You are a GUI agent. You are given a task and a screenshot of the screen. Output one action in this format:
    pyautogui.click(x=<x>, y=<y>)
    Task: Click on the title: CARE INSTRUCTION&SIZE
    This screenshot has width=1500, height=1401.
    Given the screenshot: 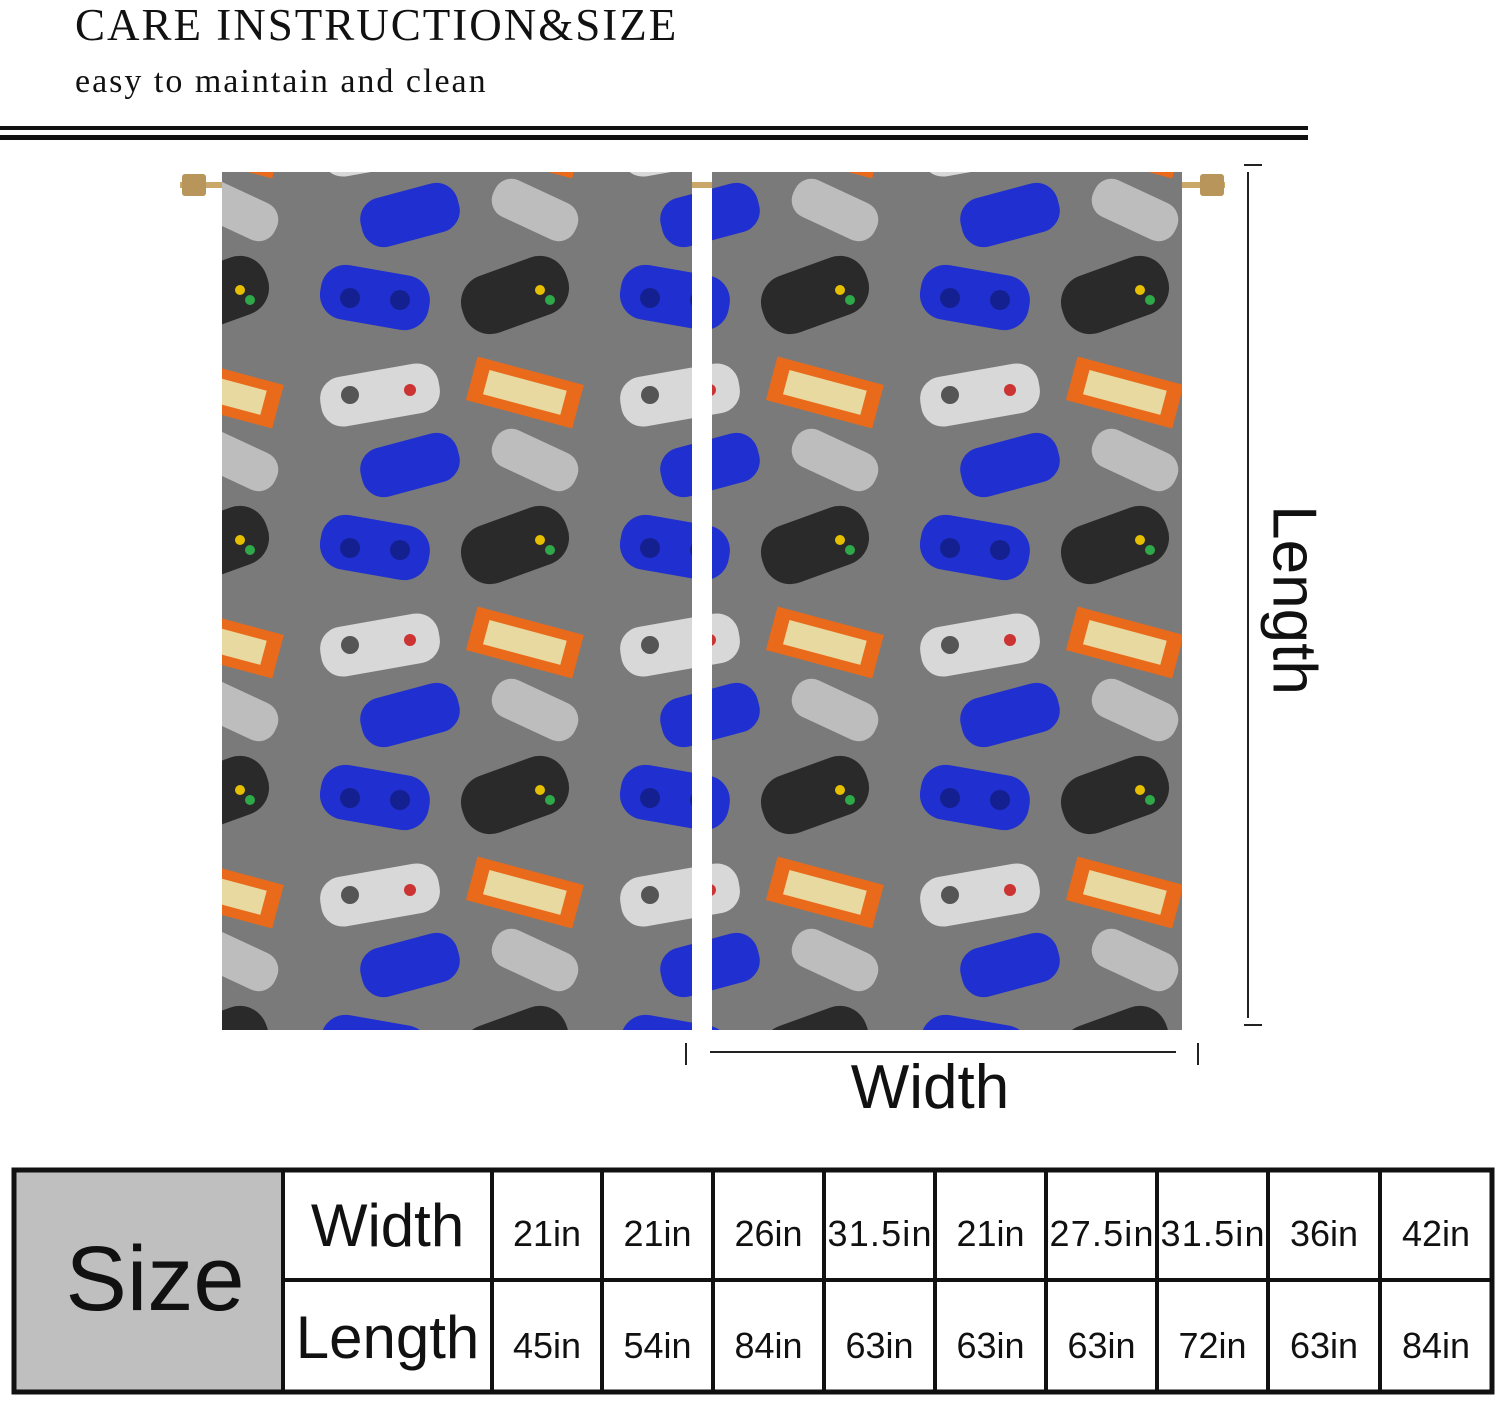 What is the action you would take?
    pyautogui.click(x=376, y=25)
    